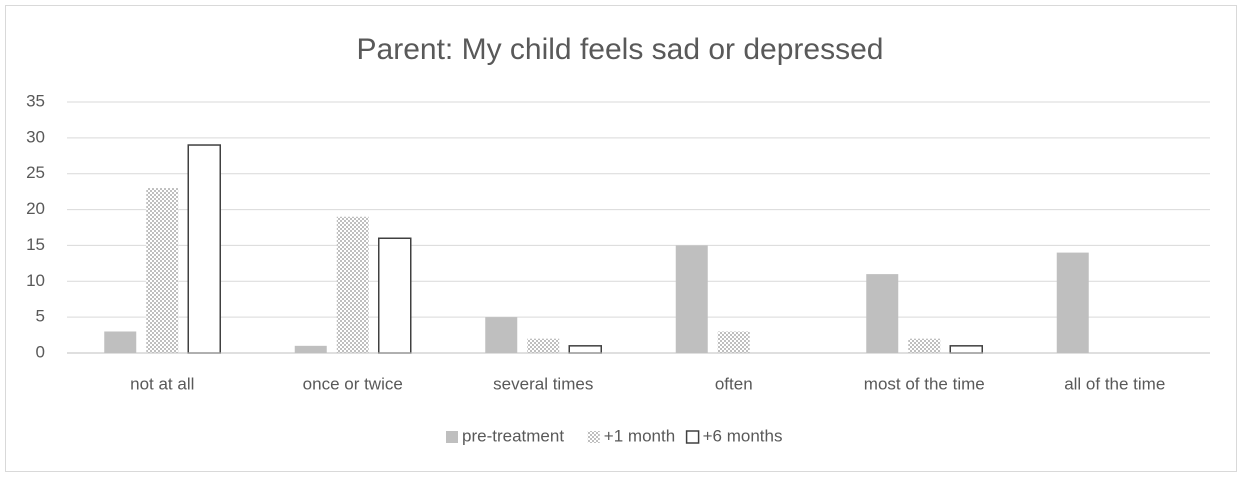  Describe the element at coordinates (40, 351) in the screenshot. I see `y-tick-label: 0` at that location.